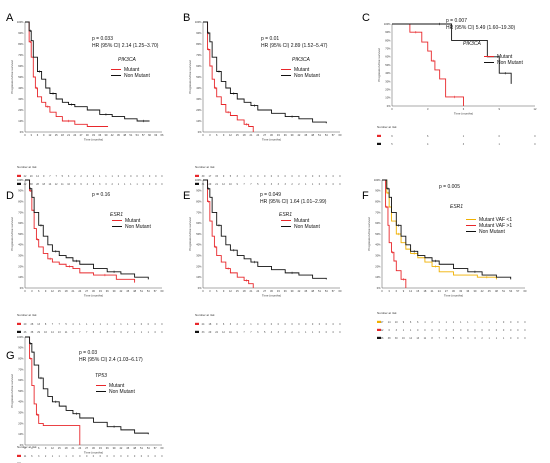 The width and height of the screenshot is (550, 463). I want to click on x-tick-label: 51, so click(319, 135).